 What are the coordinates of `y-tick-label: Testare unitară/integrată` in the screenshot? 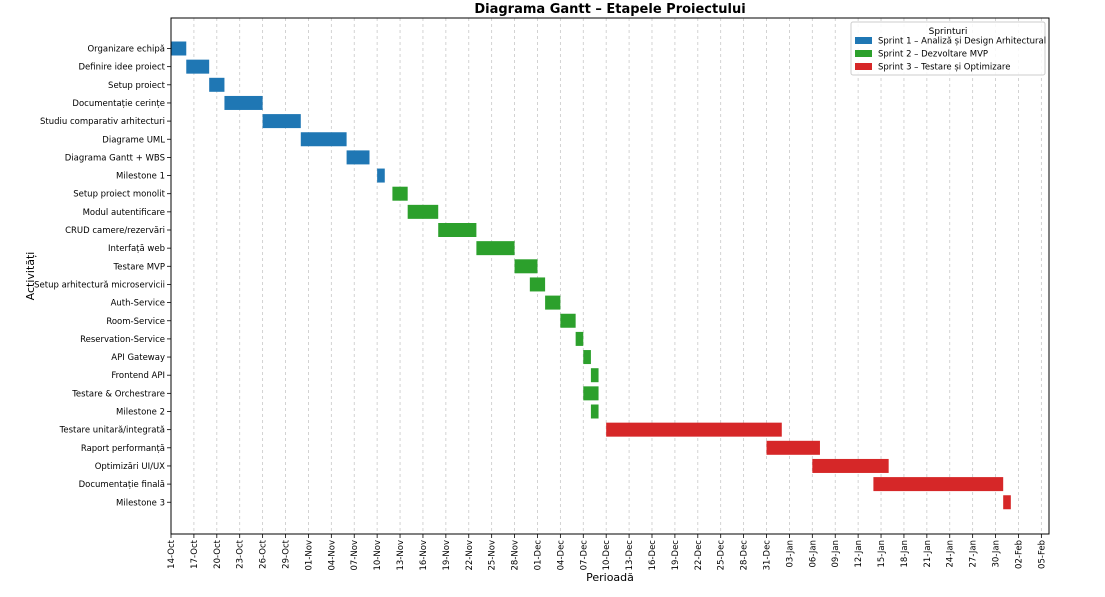 It's located at (112, 431).